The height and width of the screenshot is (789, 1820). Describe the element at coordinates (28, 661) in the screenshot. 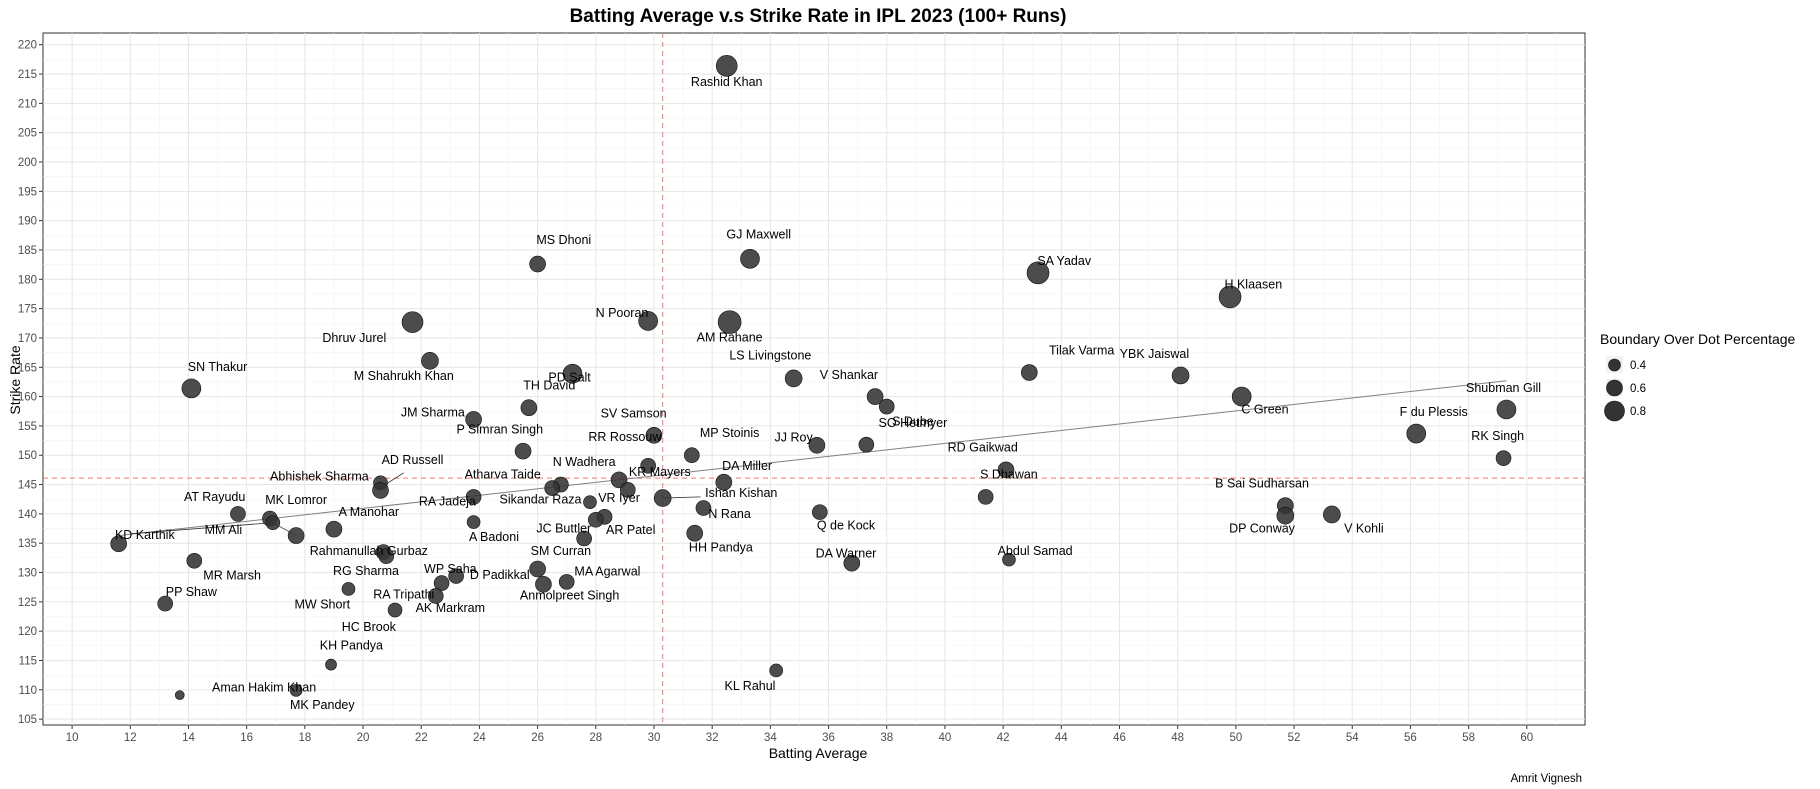

I see `y-tick-label: 115` at that location.